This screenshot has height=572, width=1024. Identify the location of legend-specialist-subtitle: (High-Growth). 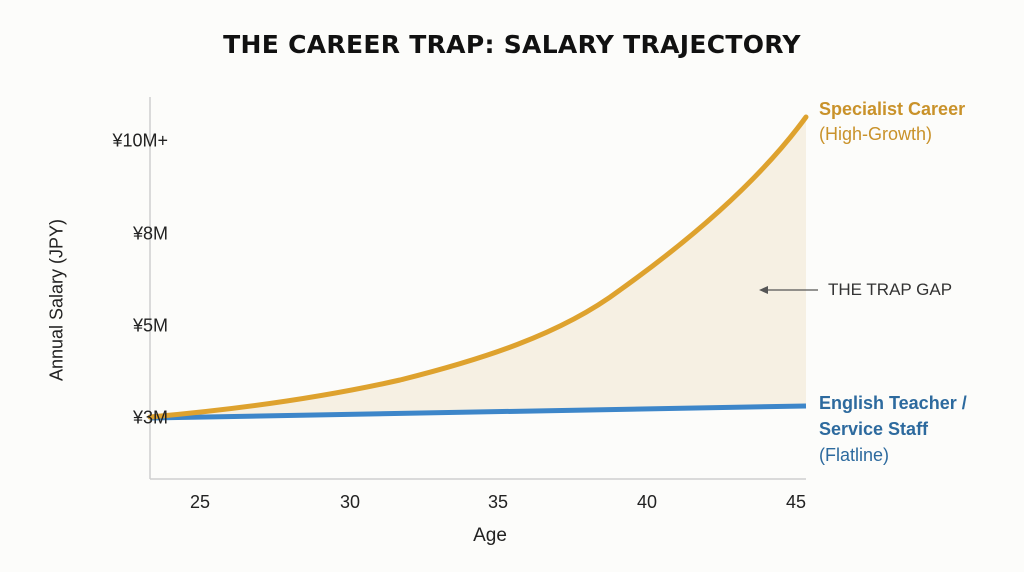
(876, 134).